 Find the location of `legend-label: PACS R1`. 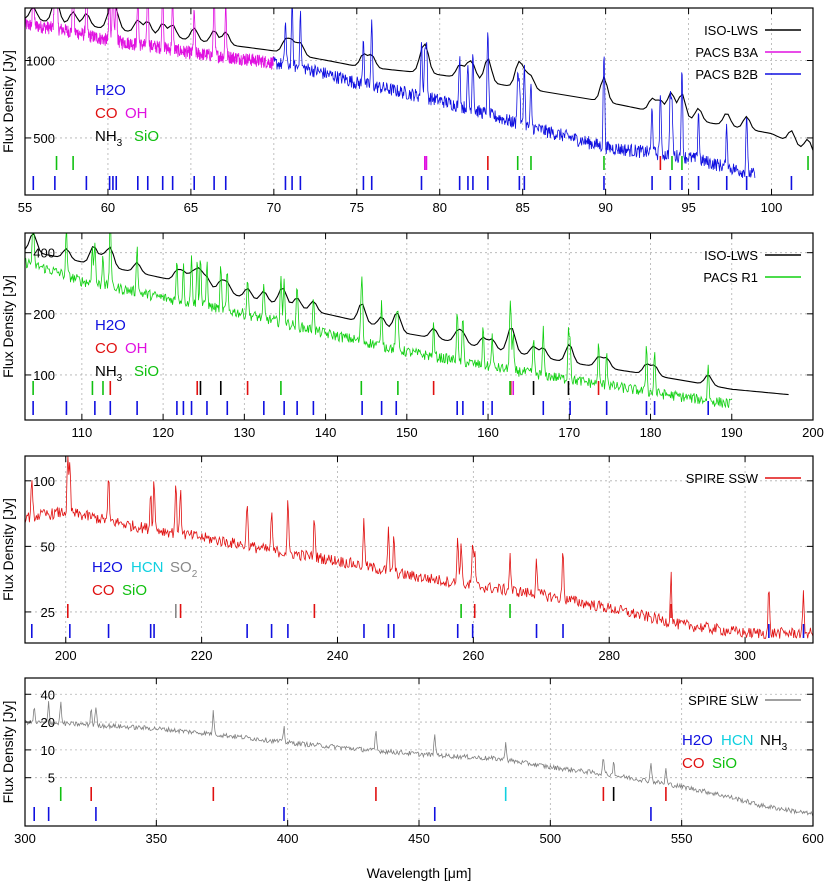

legend-label: PACS R1 is located at coordinates (730, 277).